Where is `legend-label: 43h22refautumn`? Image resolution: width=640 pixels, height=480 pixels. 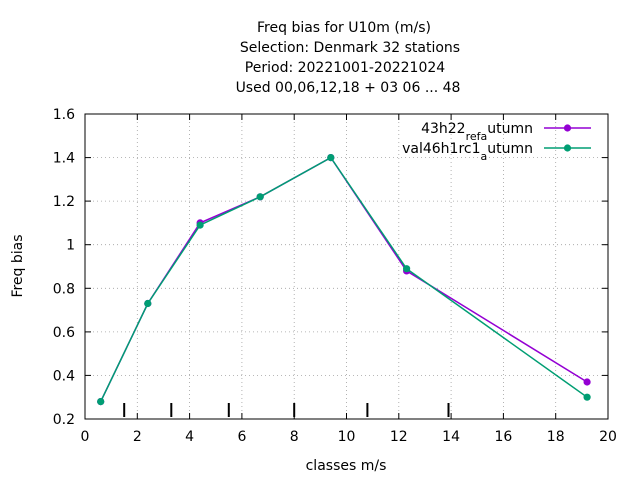
legend-label: 43h22refautumn is located at coordinates (477, 132).